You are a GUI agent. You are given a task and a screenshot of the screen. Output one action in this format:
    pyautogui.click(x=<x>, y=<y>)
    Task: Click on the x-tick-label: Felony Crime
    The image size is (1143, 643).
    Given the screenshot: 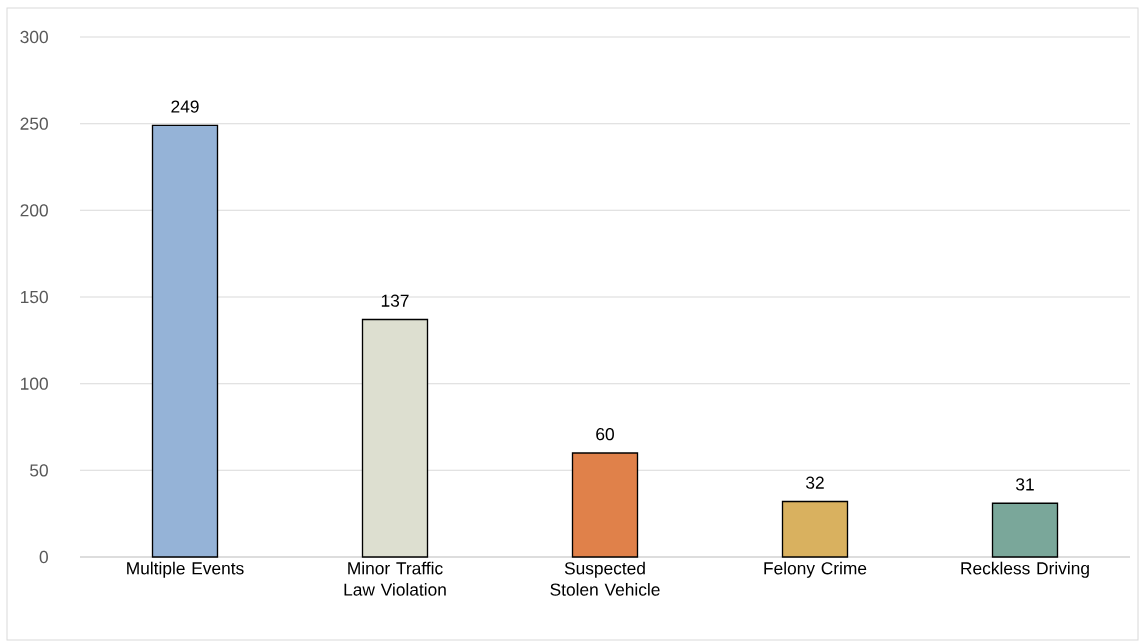 What is the action you would take?
    pyautogui.click(x=815, y=569)
    